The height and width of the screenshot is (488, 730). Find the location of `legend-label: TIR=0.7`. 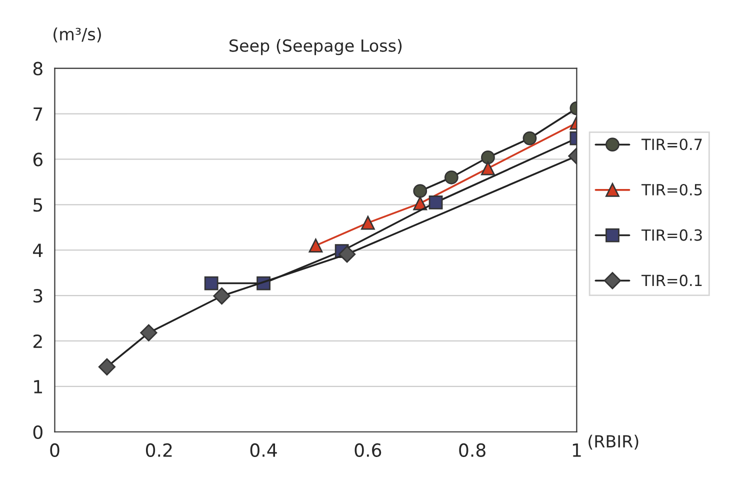

legend-label: TIR=0.7 is located at coordinates (671, 144).